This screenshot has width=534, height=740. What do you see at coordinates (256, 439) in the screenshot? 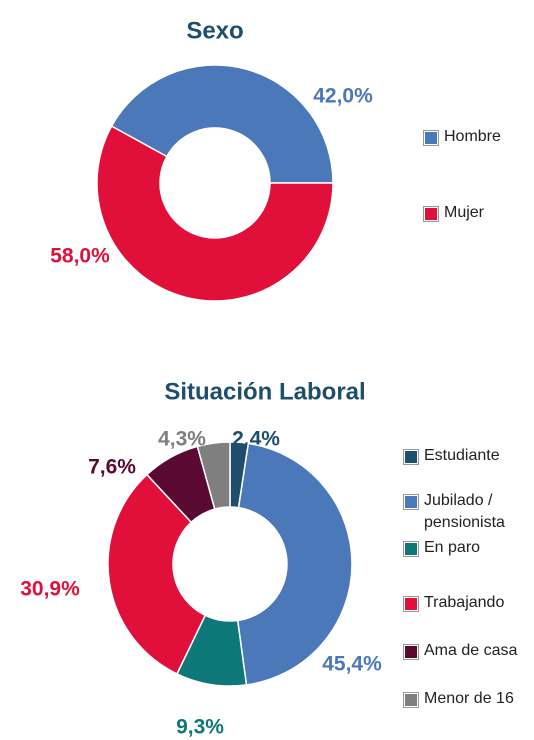
I see `data-label: 2,4%` at bounding box center [256, 439].